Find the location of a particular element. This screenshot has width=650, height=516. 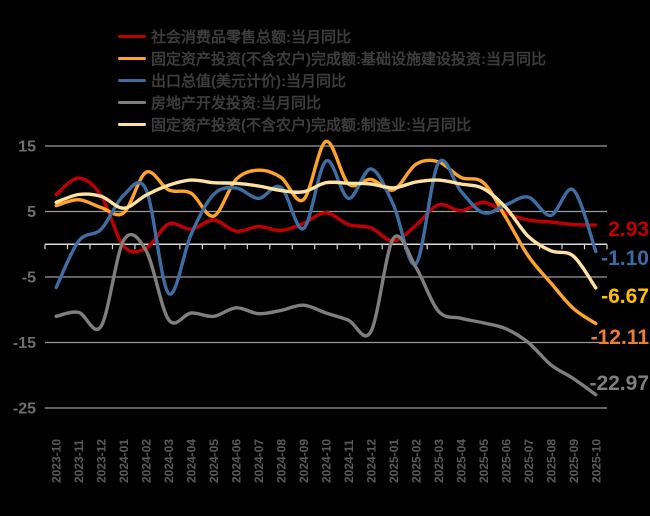

y-axis-label-2: -5 is located at coordinates (29, 278).